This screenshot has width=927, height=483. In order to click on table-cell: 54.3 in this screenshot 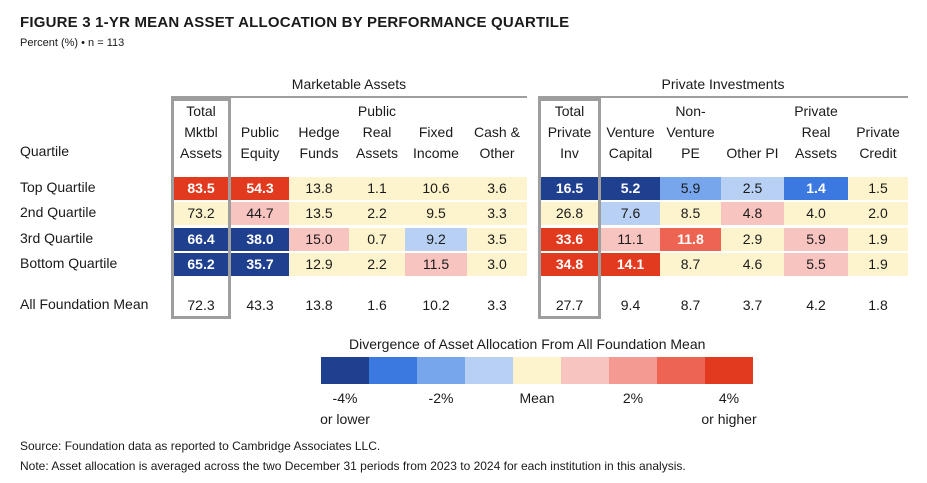, I will do `click(260, 188)`.